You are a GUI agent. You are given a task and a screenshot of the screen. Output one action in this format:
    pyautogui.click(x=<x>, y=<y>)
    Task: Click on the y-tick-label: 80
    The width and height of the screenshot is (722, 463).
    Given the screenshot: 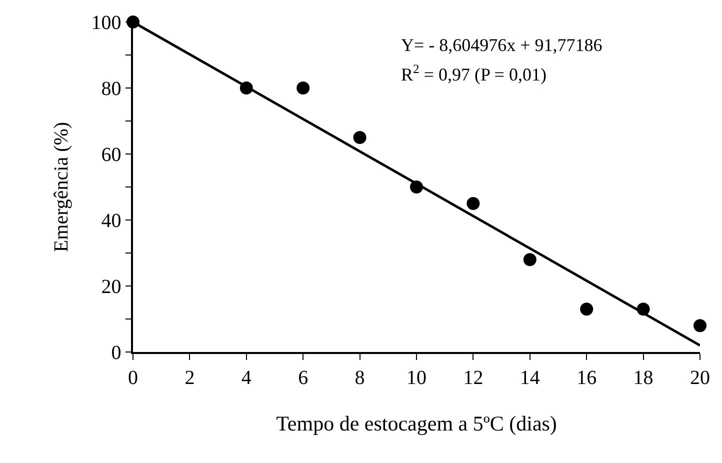 What is the action you would take?
    pyautogui.click(x=111, y=89)
    